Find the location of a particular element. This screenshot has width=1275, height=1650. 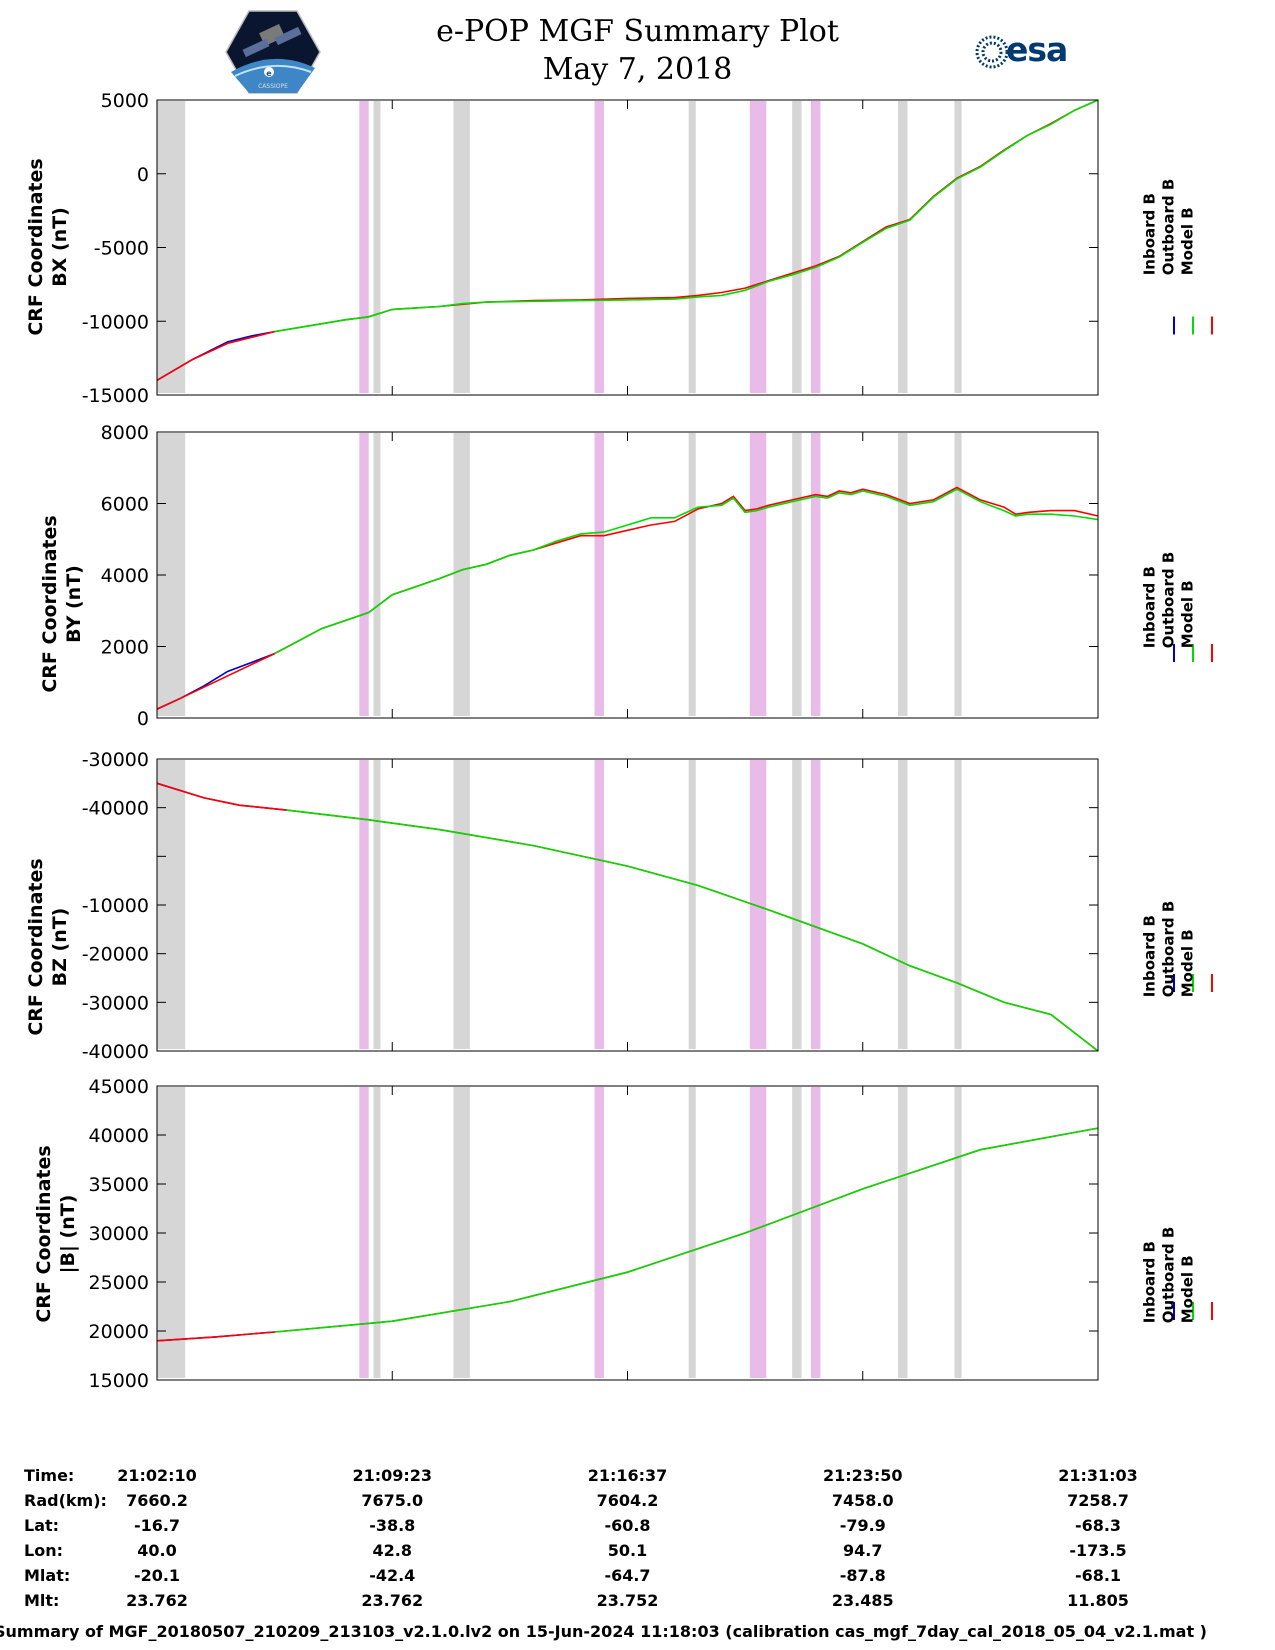

ephemeris-value: -173.5 is located at coordinates (1098, 1550).